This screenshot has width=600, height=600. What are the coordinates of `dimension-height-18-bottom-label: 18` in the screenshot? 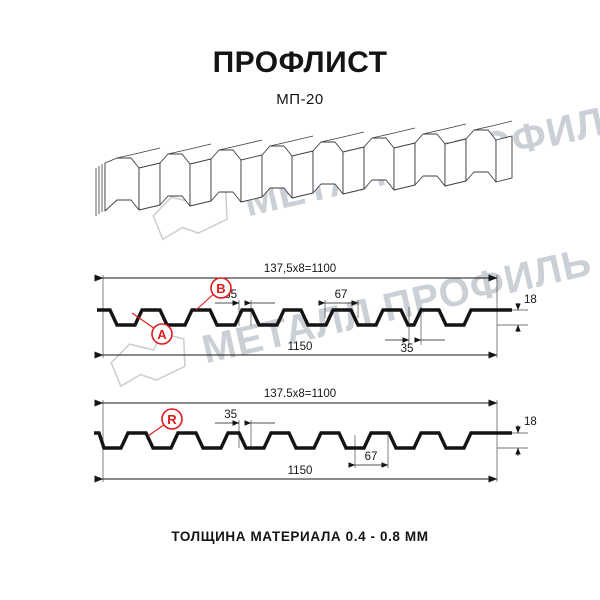 It's located at (530, 422).